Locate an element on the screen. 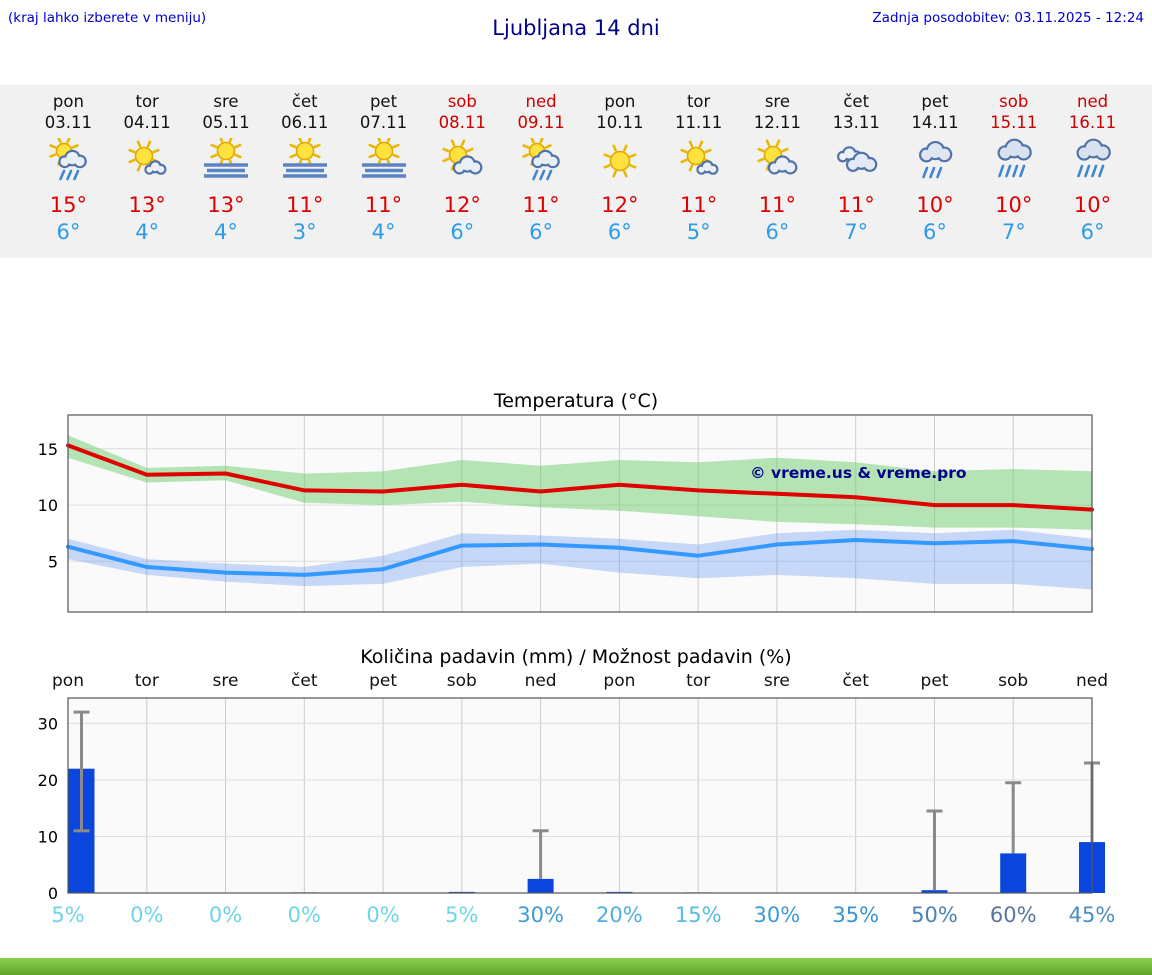  sun-icon is located at coordinates (619, 161).